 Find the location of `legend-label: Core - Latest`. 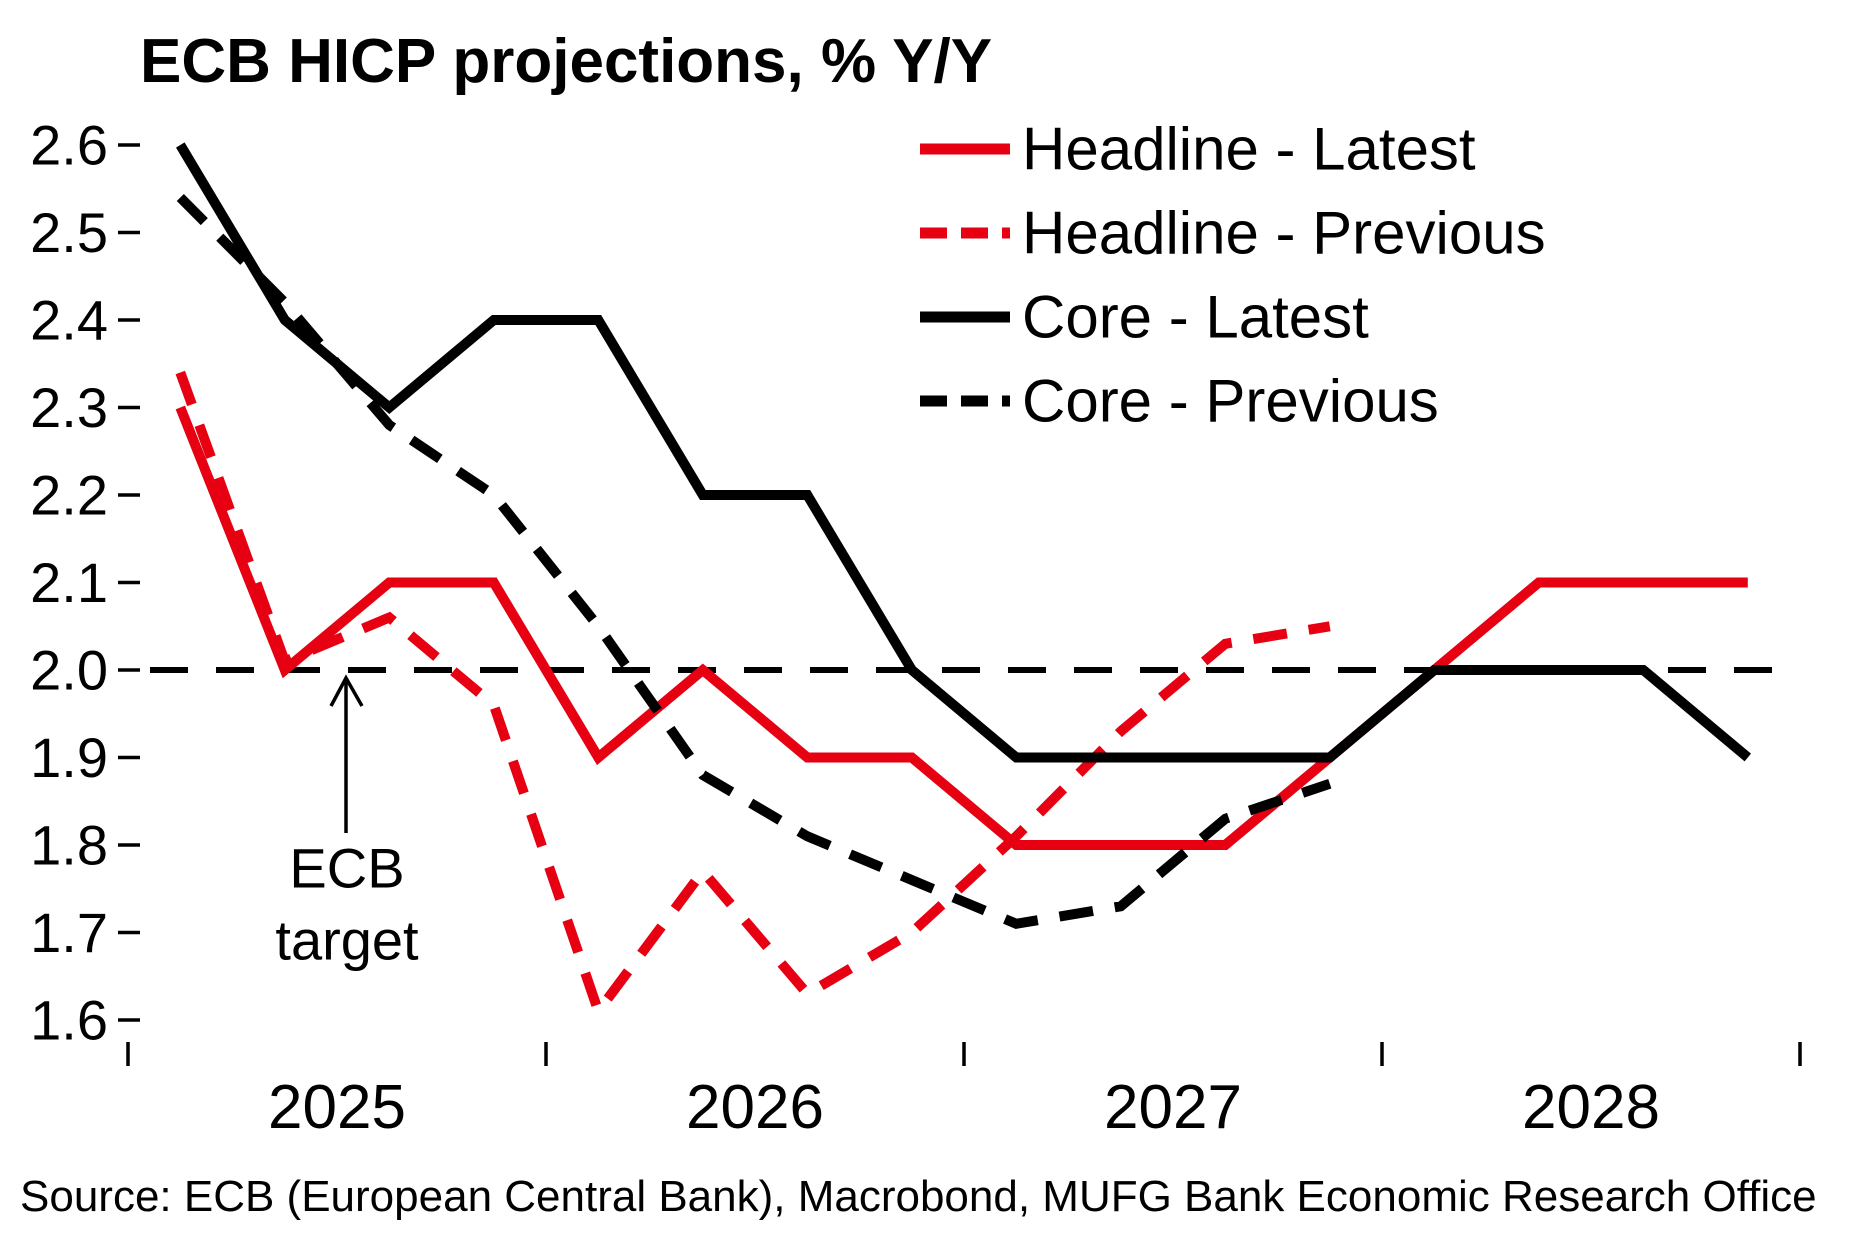

legend-label: Core - Latest is located at coordinates (1195, 317).